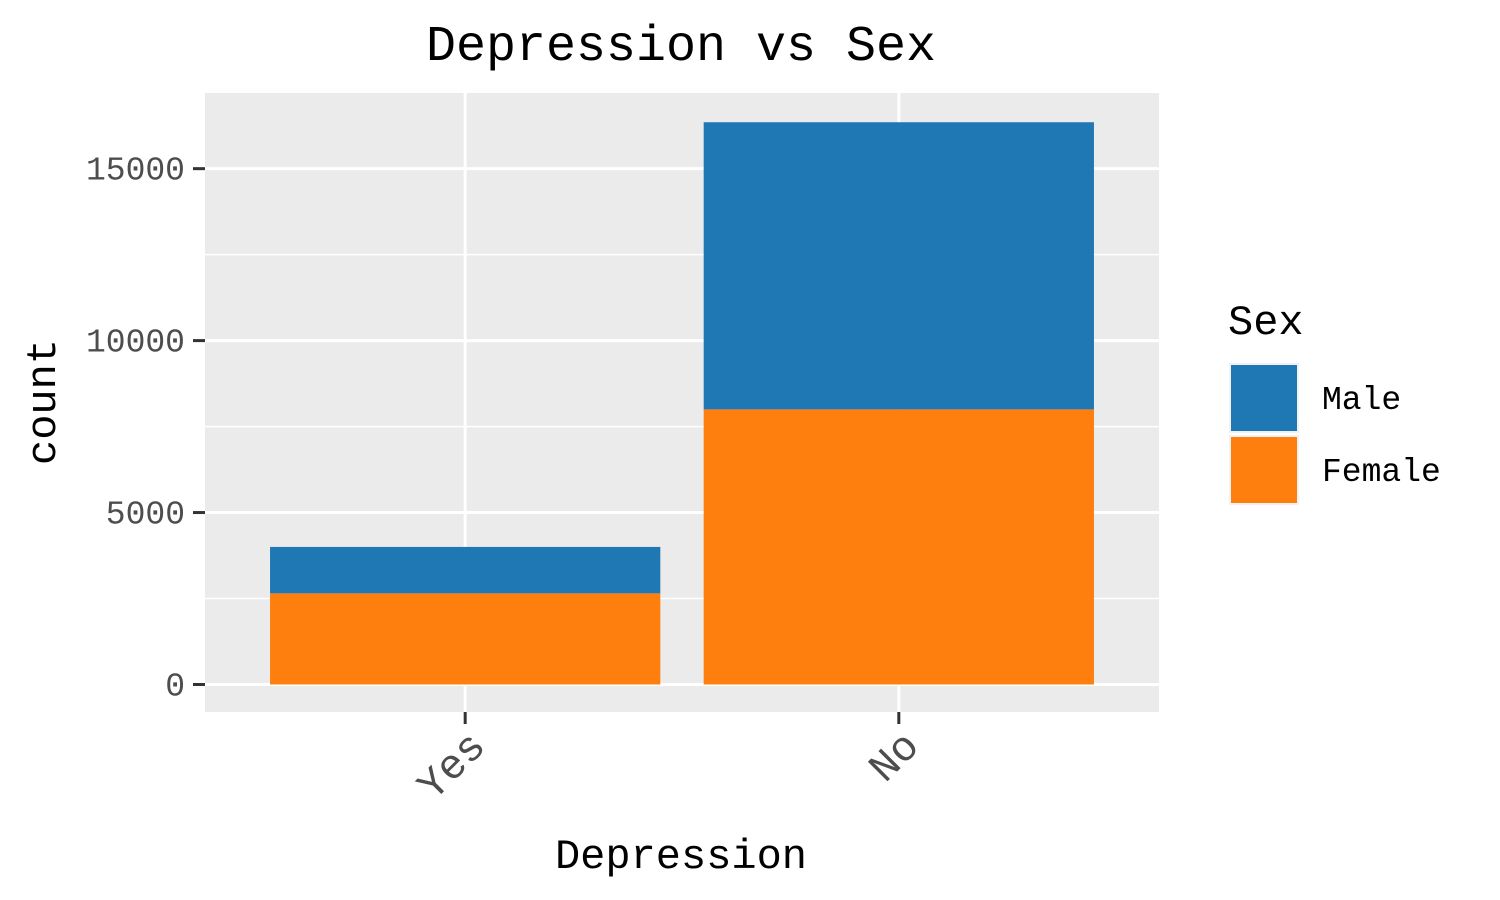 The width and height of the screenshot is (1500, 900). I want to click on bar-female-no, so click(898, 547).